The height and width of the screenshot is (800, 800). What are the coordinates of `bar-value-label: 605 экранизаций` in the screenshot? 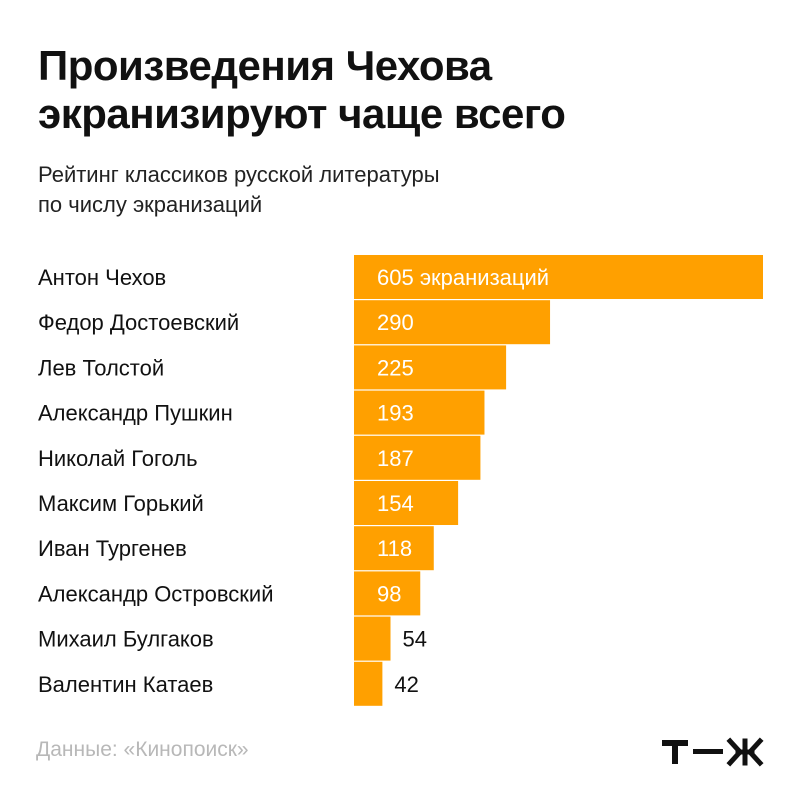 It's located at (463, 277).